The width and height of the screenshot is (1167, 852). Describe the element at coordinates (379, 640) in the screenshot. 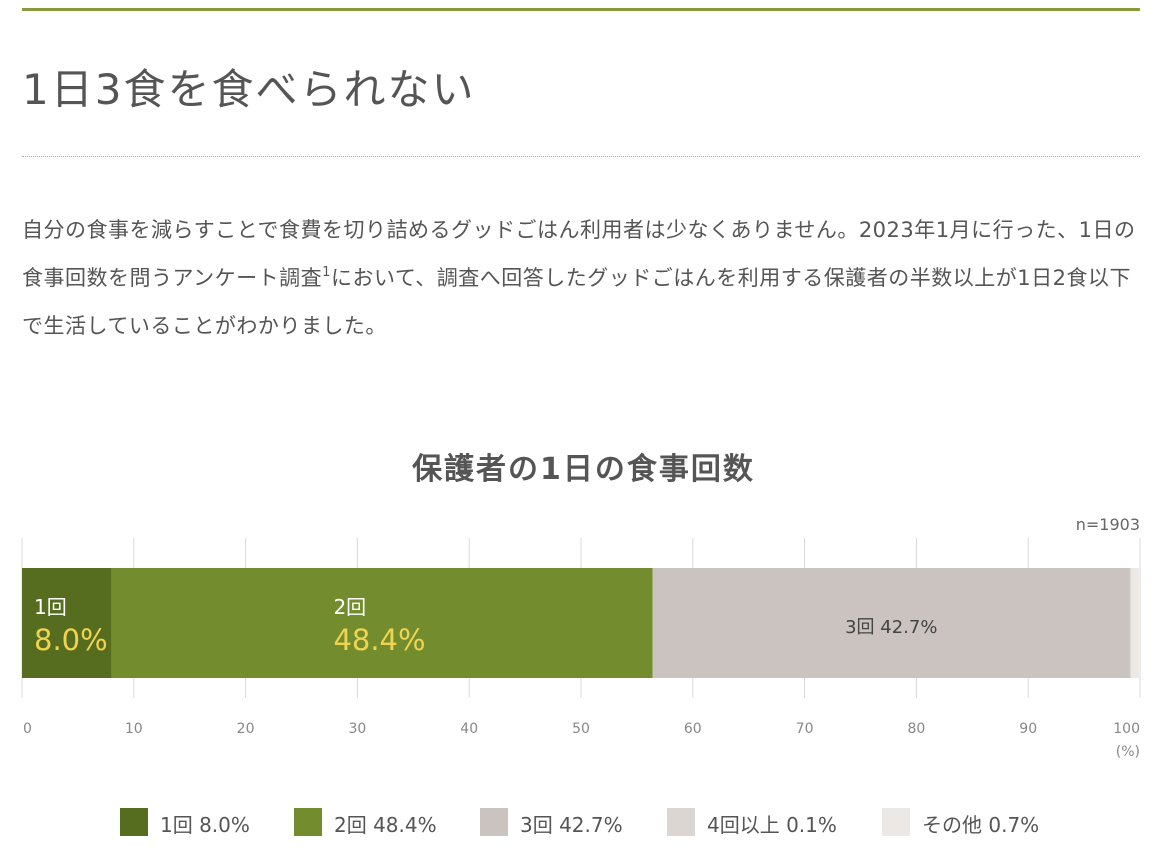

I see `segment-value-label: 48.4%` at that location.